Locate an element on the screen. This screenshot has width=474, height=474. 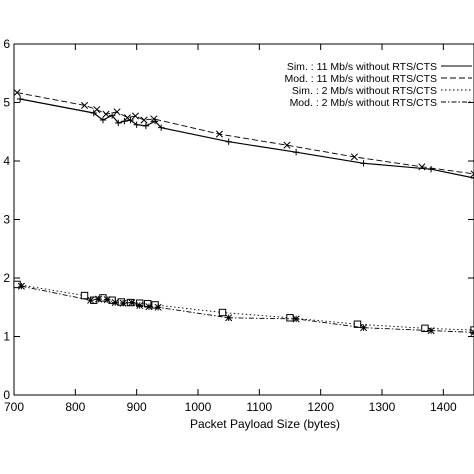
y-tick-label: 5 is located at coordinates (6, 103).